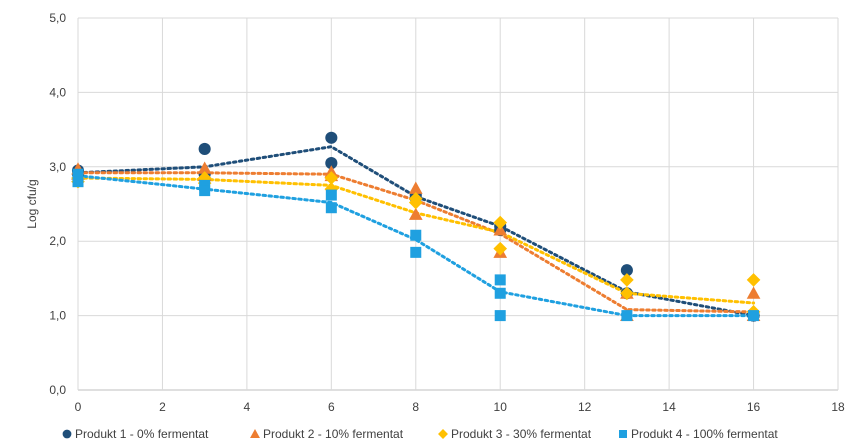 Image resolution: width=851 pixels, height=448 pixels. I want to click on legend-label: Produkt 3 - 30% fermentat, so click(521, 434).